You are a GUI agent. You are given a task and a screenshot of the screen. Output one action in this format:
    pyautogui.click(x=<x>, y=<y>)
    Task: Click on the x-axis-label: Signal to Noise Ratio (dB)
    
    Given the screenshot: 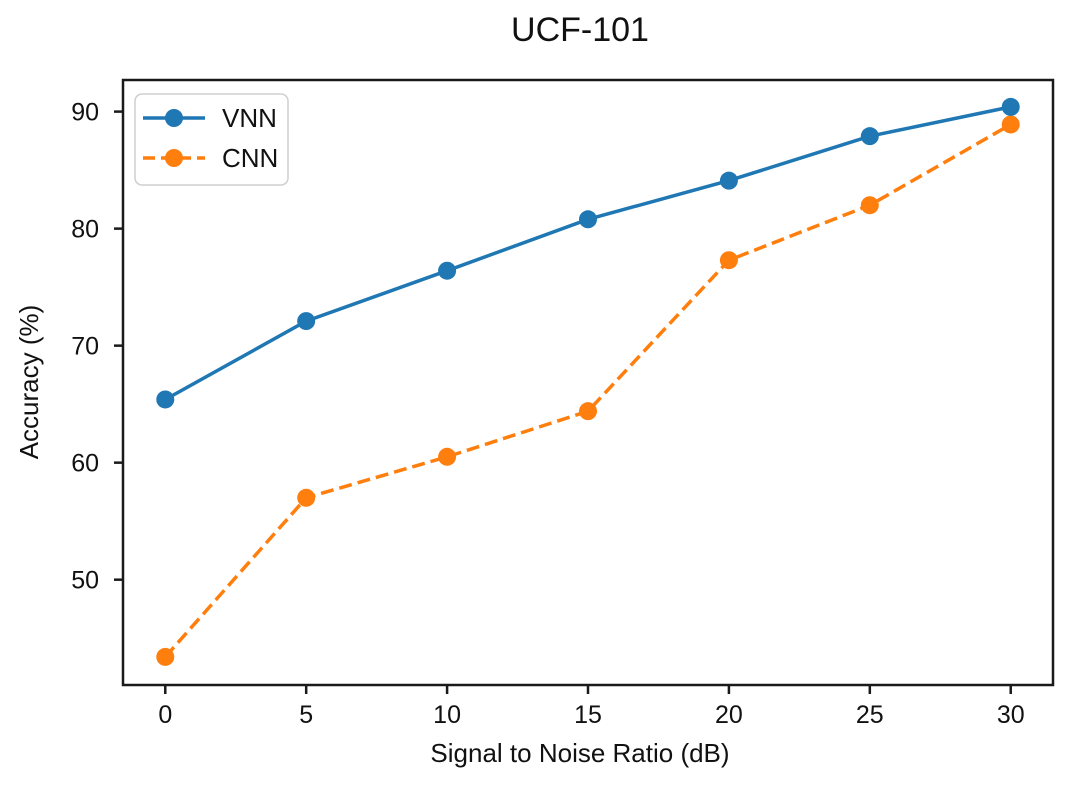 What is the action you would take?
    pyautogui.click(x=579, y=753)
    